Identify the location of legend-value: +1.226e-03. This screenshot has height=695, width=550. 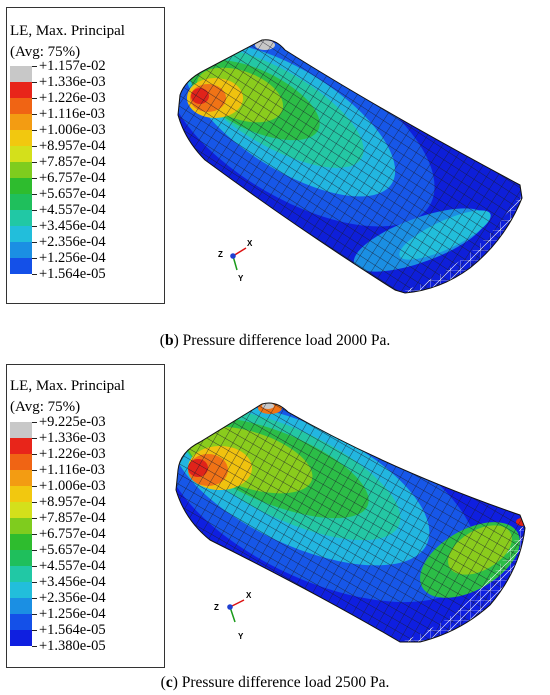
(72, 98).